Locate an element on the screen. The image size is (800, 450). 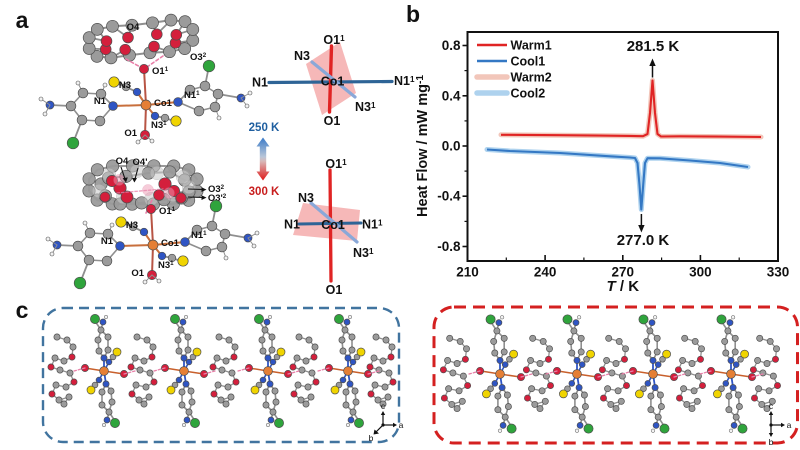
svg-text: O3'2 is located at coordinates (217, 198).